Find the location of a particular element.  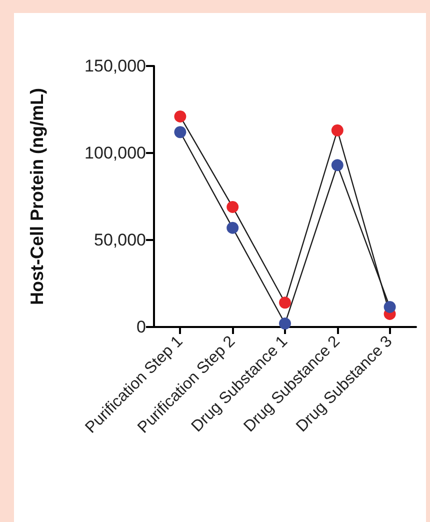

y-tick-label: 150,000 is located at coordinates (115, 66).